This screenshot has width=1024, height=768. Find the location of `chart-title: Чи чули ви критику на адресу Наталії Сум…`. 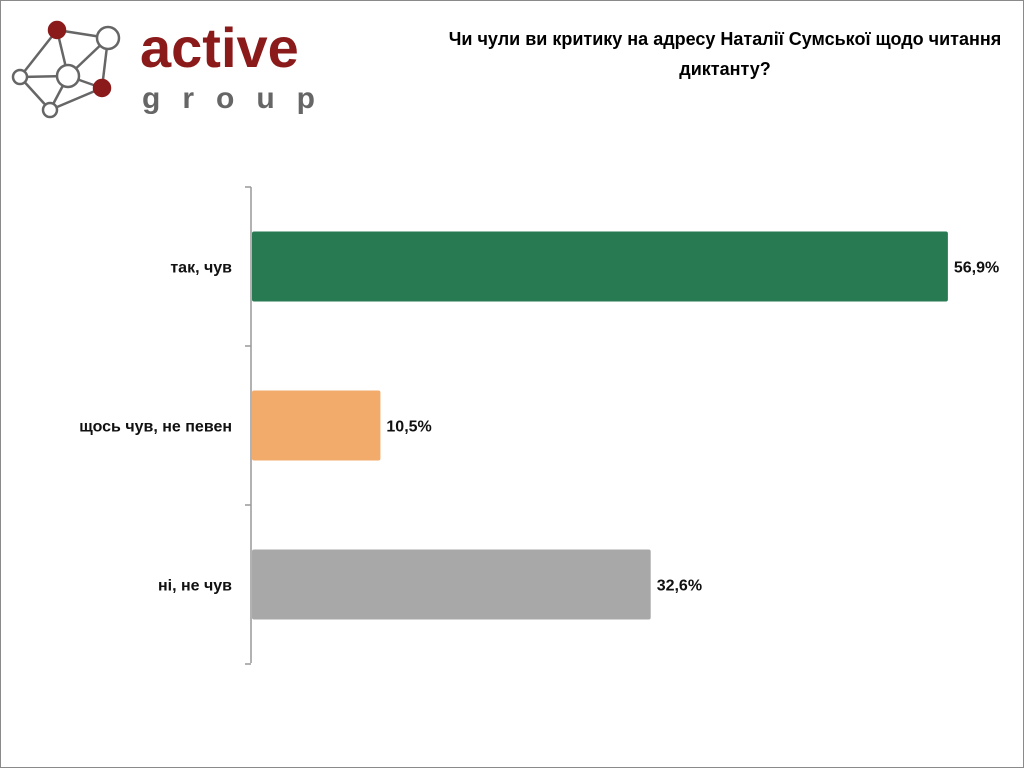

chart-title: Чи чули ви критику на адресу Наталії Сум… is located at coordinates (725, 54).